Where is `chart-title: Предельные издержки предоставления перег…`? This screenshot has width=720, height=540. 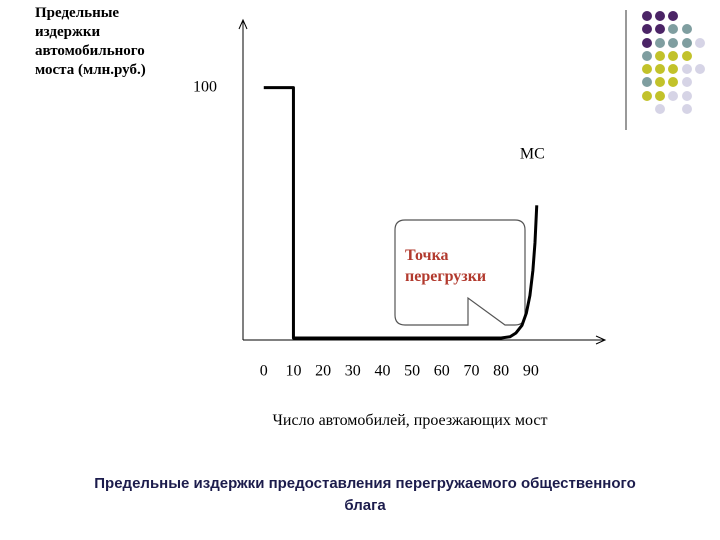 chart-title: Предельные издержки предоставления перег… is located at coordinates (365, 494).